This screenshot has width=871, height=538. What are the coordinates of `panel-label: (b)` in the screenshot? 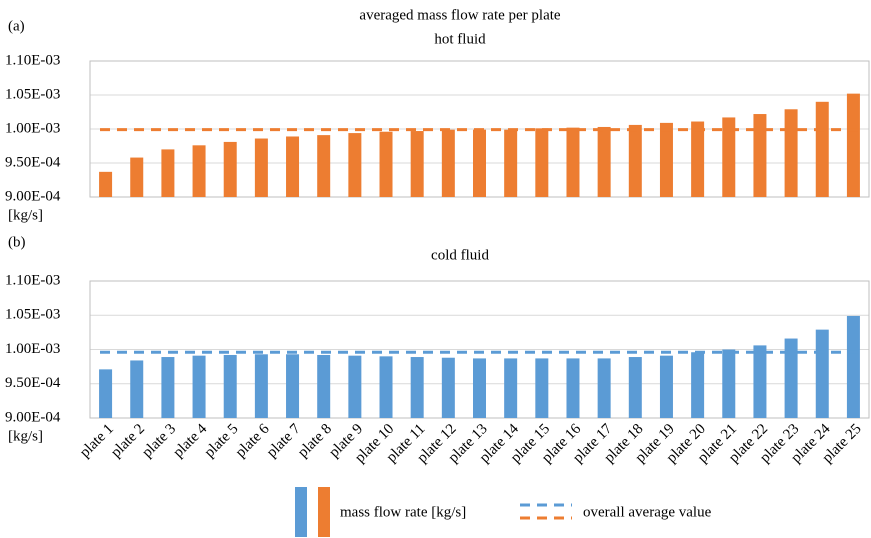 It's located at (17, 242).